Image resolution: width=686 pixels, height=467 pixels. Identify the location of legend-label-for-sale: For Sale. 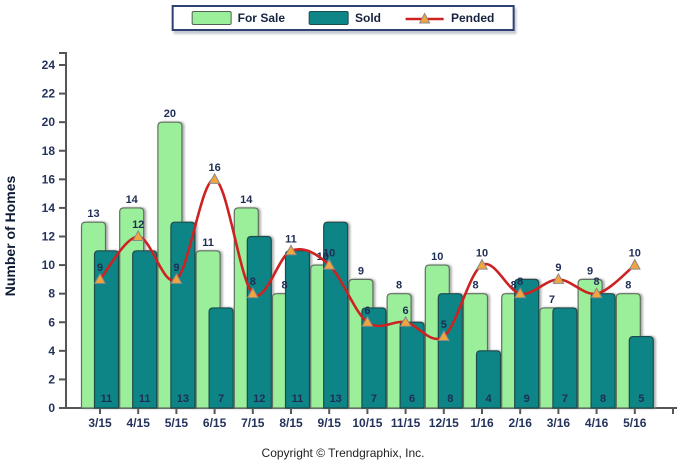
(261, 18).